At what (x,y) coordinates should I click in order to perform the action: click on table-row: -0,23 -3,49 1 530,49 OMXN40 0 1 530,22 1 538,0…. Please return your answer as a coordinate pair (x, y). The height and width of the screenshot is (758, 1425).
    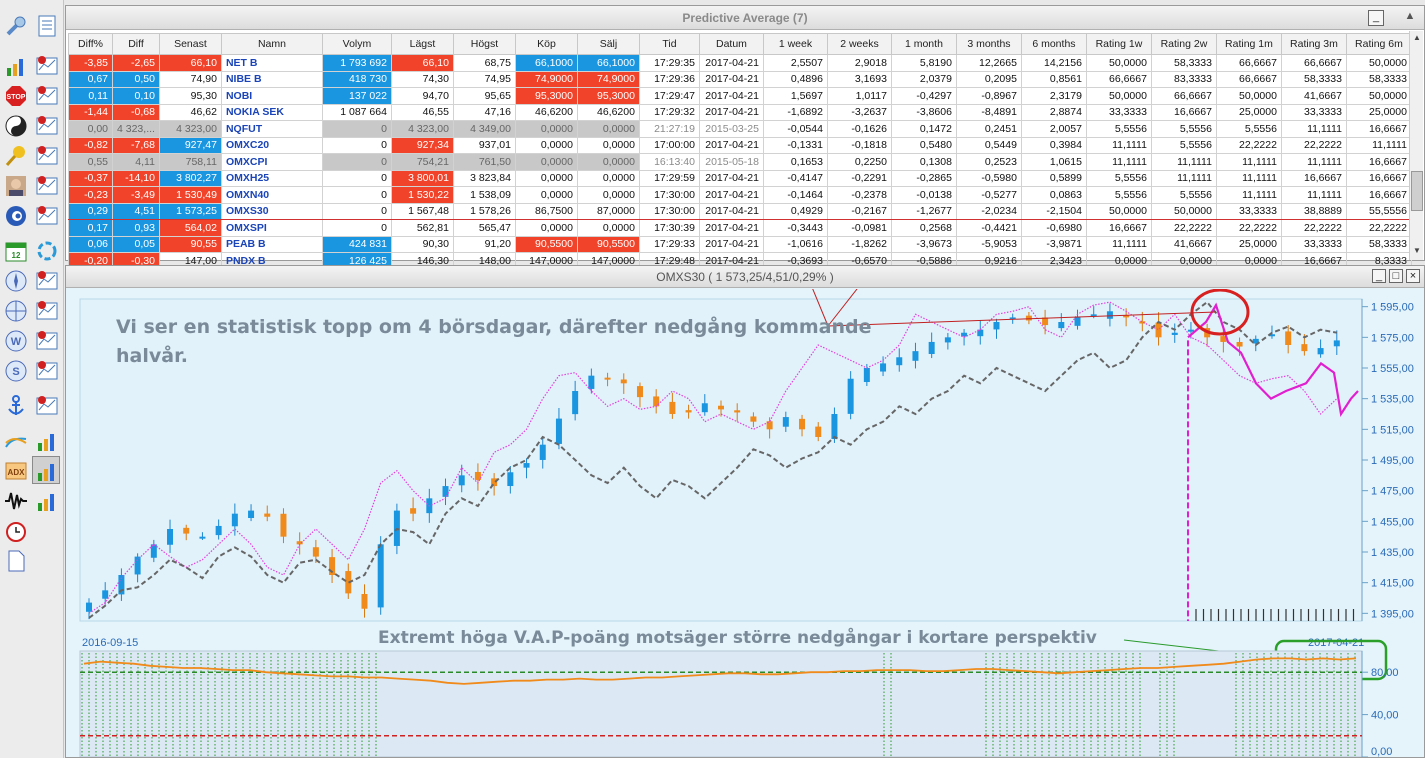
    Looking at the image, I should click on (740, 195).